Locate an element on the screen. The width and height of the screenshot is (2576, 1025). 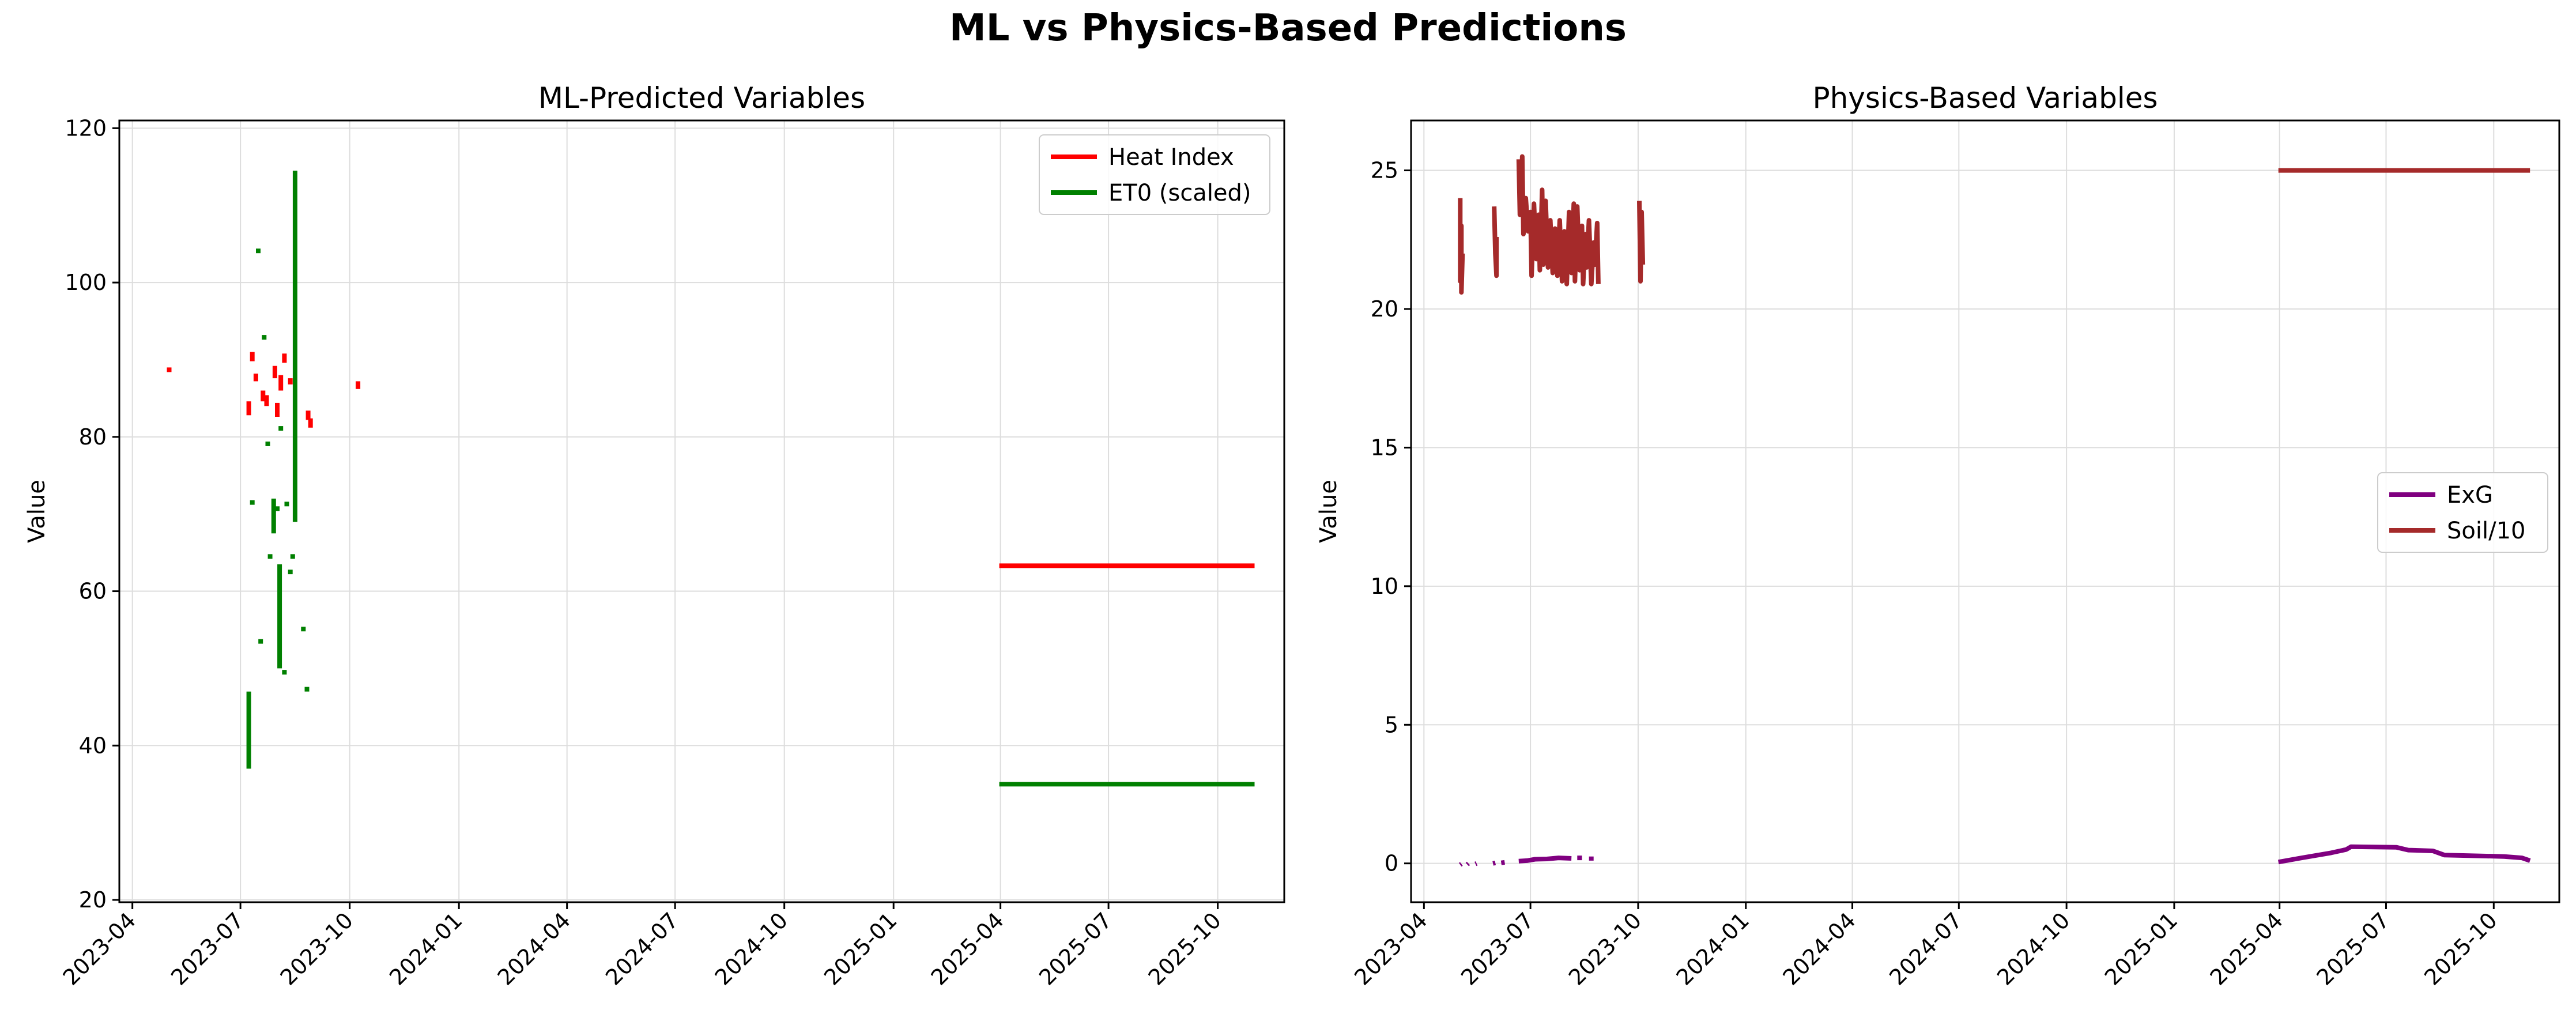
legend-label: ExG is located at coordinates (2470, 495).